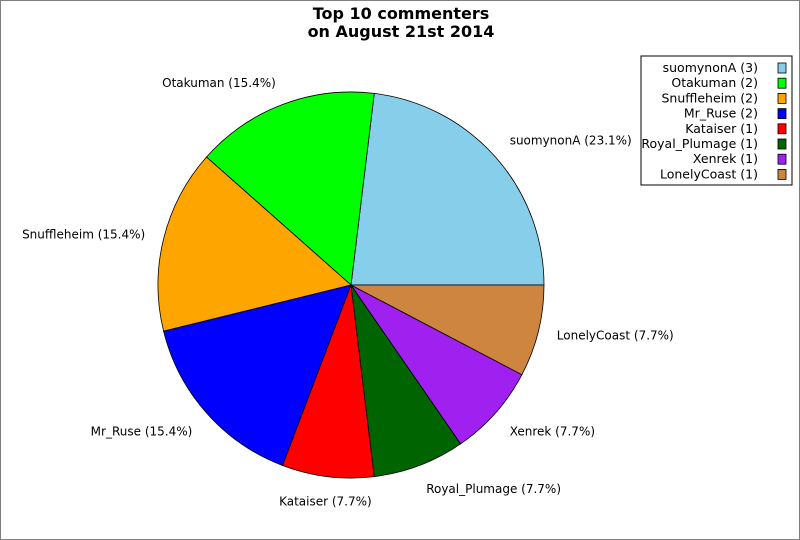  I want to click on pie-slice-xenrek, so click(436, 364).